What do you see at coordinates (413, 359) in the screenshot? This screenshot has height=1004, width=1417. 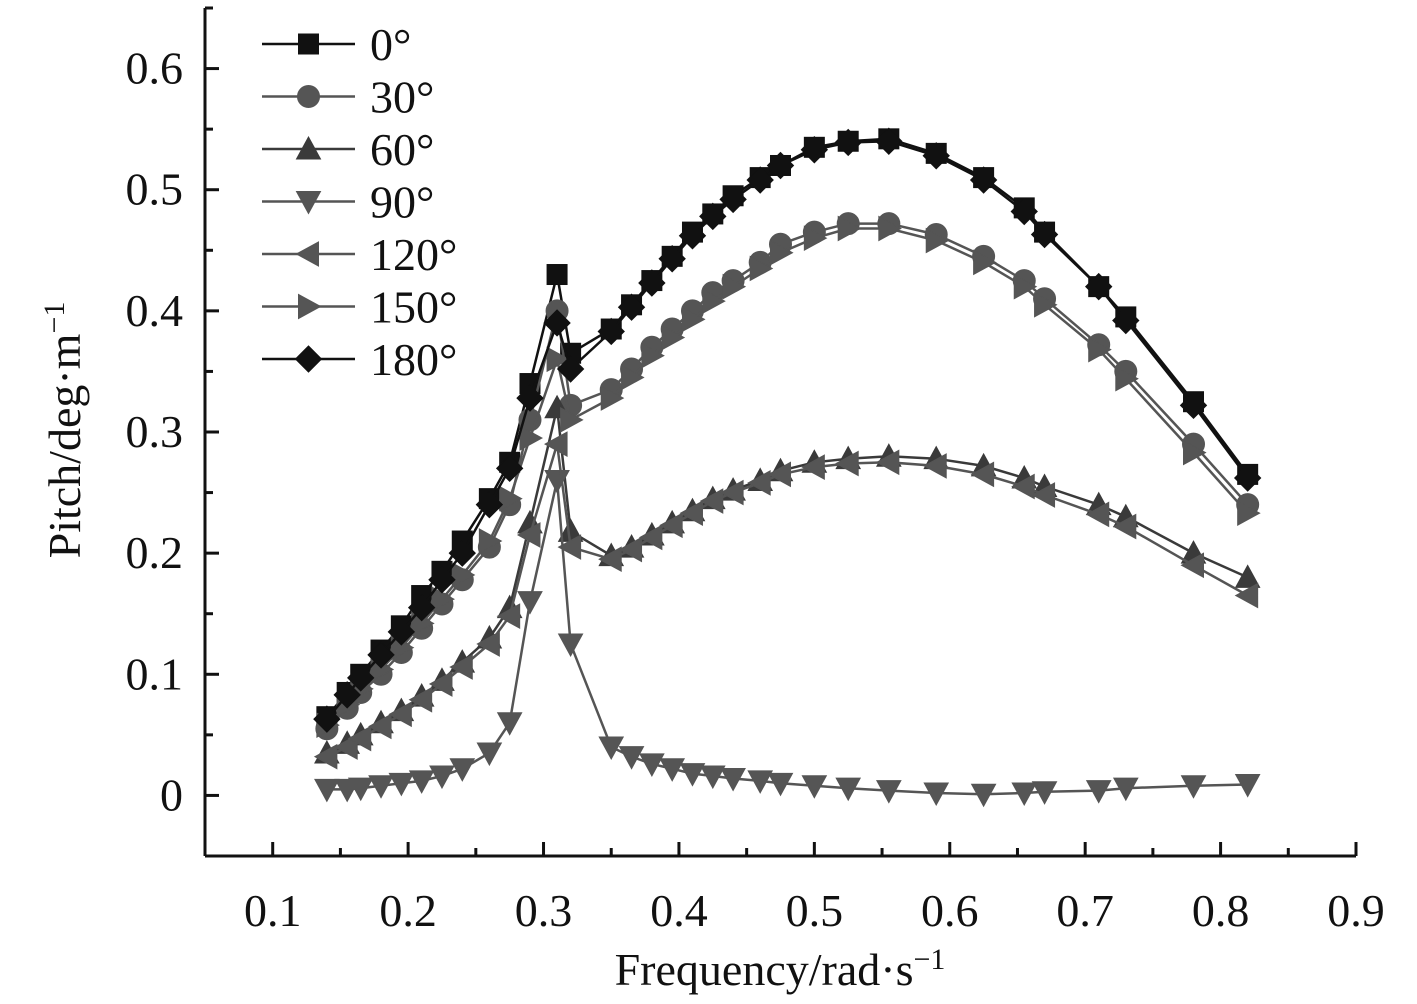 I see `legend-label: 180°` at bounding box center [413, 359].